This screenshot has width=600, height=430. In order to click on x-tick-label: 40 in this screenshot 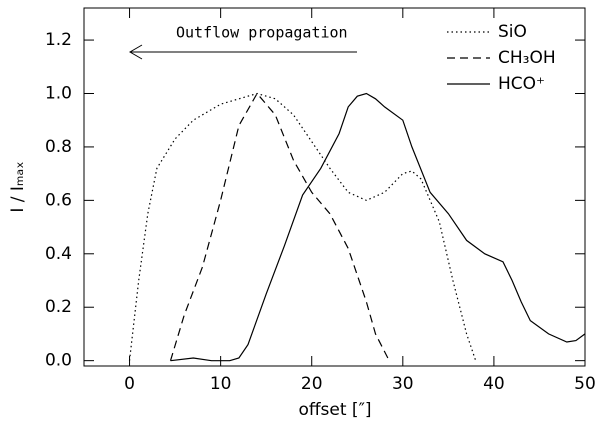, I will do `click(494, 384)`.